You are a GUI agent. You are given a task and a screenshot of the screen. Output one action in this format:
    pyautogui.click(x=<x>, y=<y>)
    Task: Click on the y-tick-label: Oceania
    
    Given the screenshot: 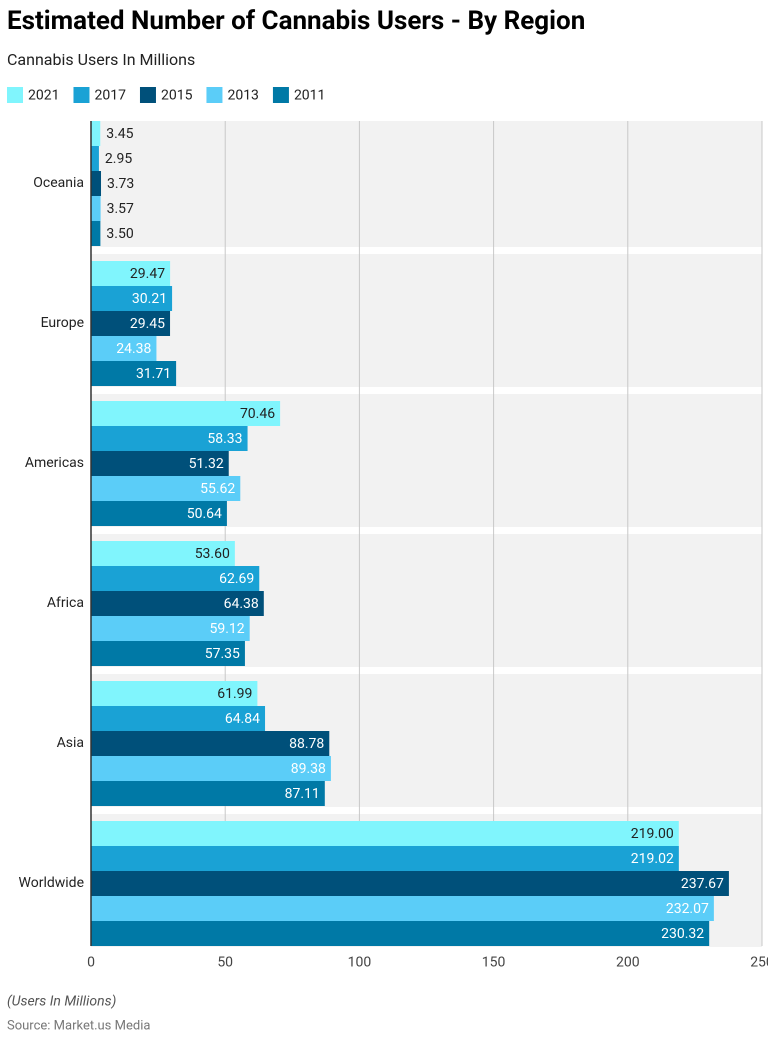 What is the action you would take?
    pyautogui.click(x=58, y=183)
    